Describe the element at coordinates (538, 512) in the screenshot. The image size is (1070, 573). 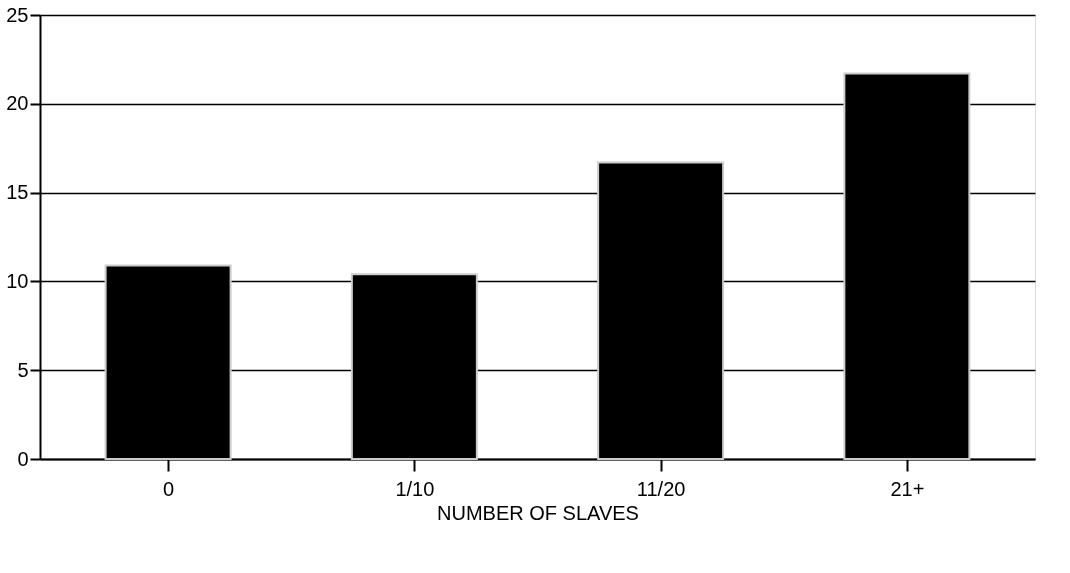
I see `x-axis-title: NUMBER OF SLAVES` at that location.